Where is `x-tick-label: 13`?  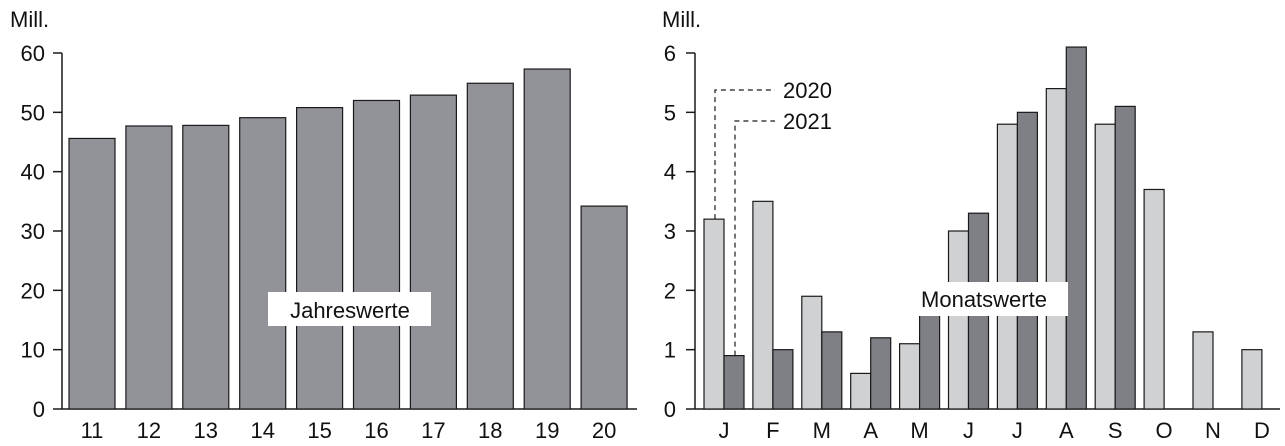
x-tick-label: 13 is located at coordinates (206, 429).